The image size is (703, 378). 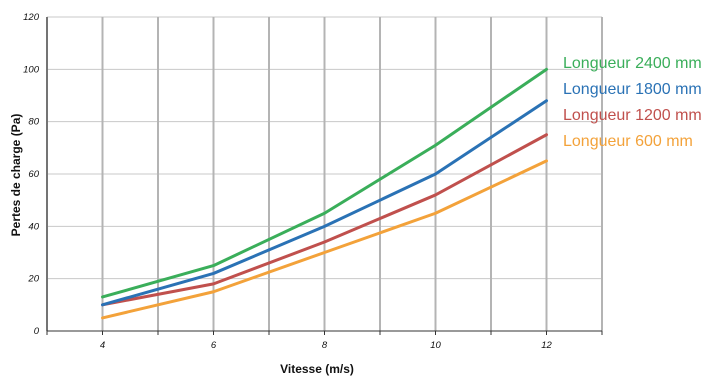 I want to click on x-tick-labels: 4 6 8 10 12, so click(x=326, y=345).